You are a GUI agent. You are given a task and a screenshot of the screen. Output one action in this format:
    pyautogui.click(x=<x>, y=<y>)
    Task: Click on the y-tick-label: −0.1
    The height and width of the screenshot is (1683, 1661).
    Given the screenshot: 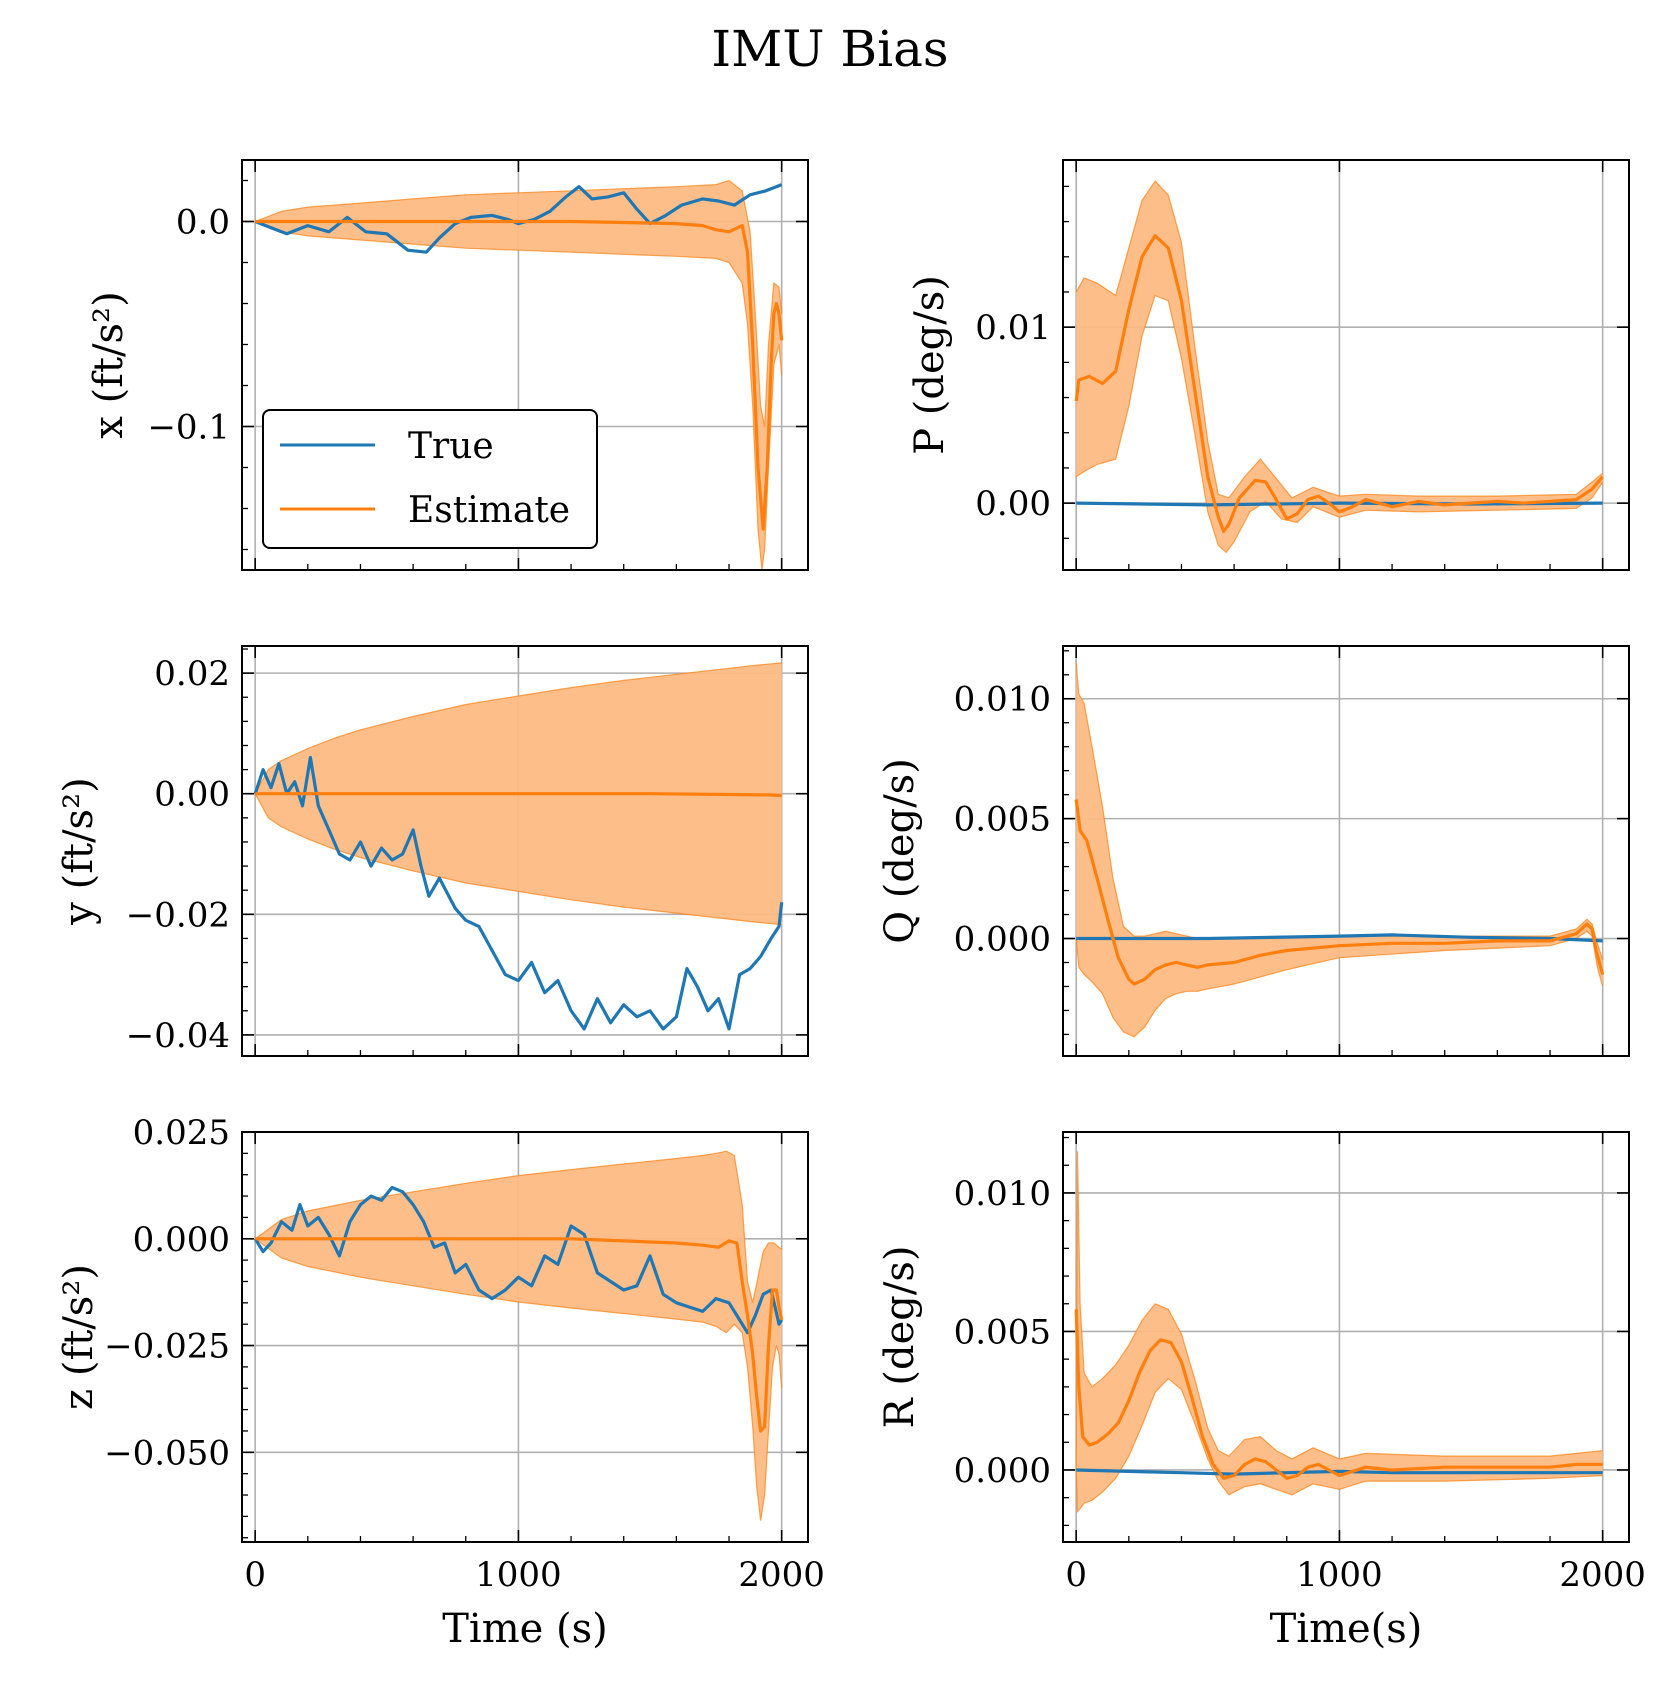 What is the action you would take?
    pyautogui.click(x=188, y=428)
    